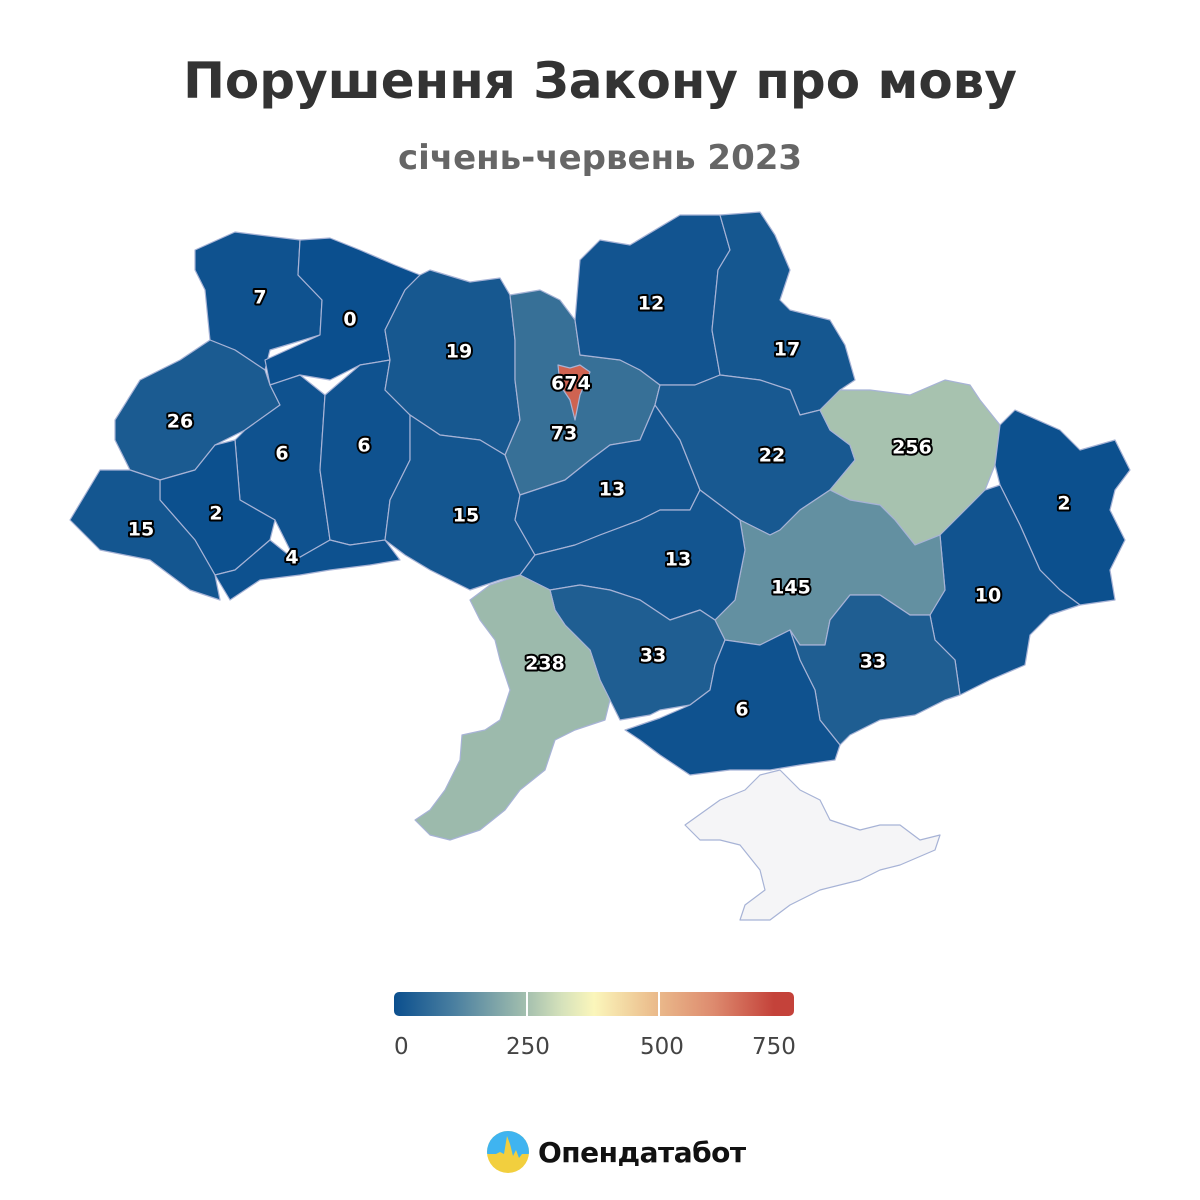 This screenshot has height=1200, width=1200. I want to click on value-label-vinnytsia: 15, so click(466, 516).